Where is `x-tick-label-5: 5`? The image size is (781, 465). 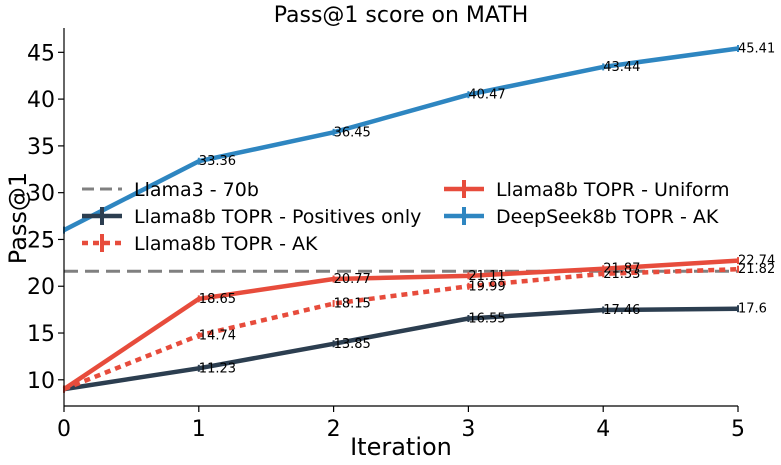 x-tick-label-5: 5 is located at coordinates (738, 429).